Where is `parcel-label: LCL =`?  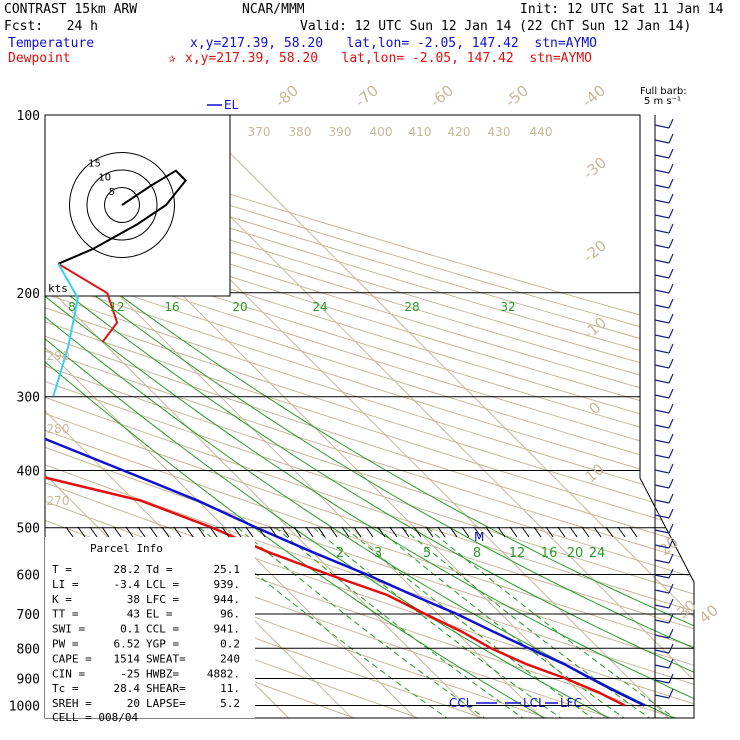
parcel-label: LCL = is located at coordinates (162, 584).